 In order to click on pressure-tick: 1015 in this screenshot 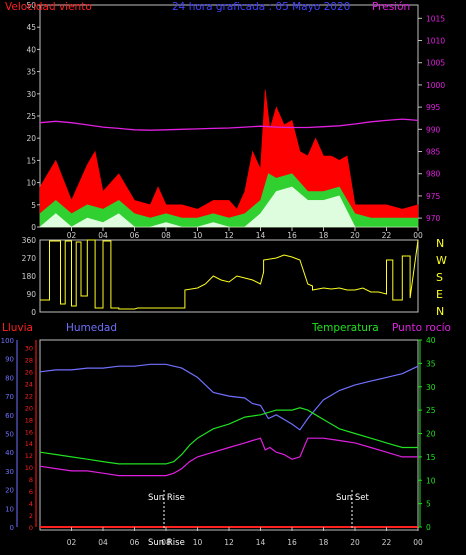, I will do `click(435, 18)`.